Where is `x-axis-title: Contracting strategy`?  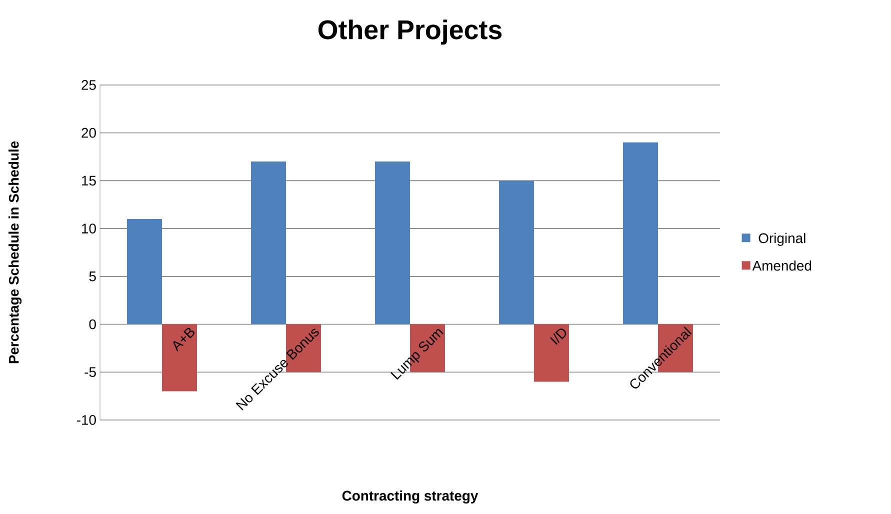 x-axis-title: Contracting strategy is located at coordinates (410, 497).